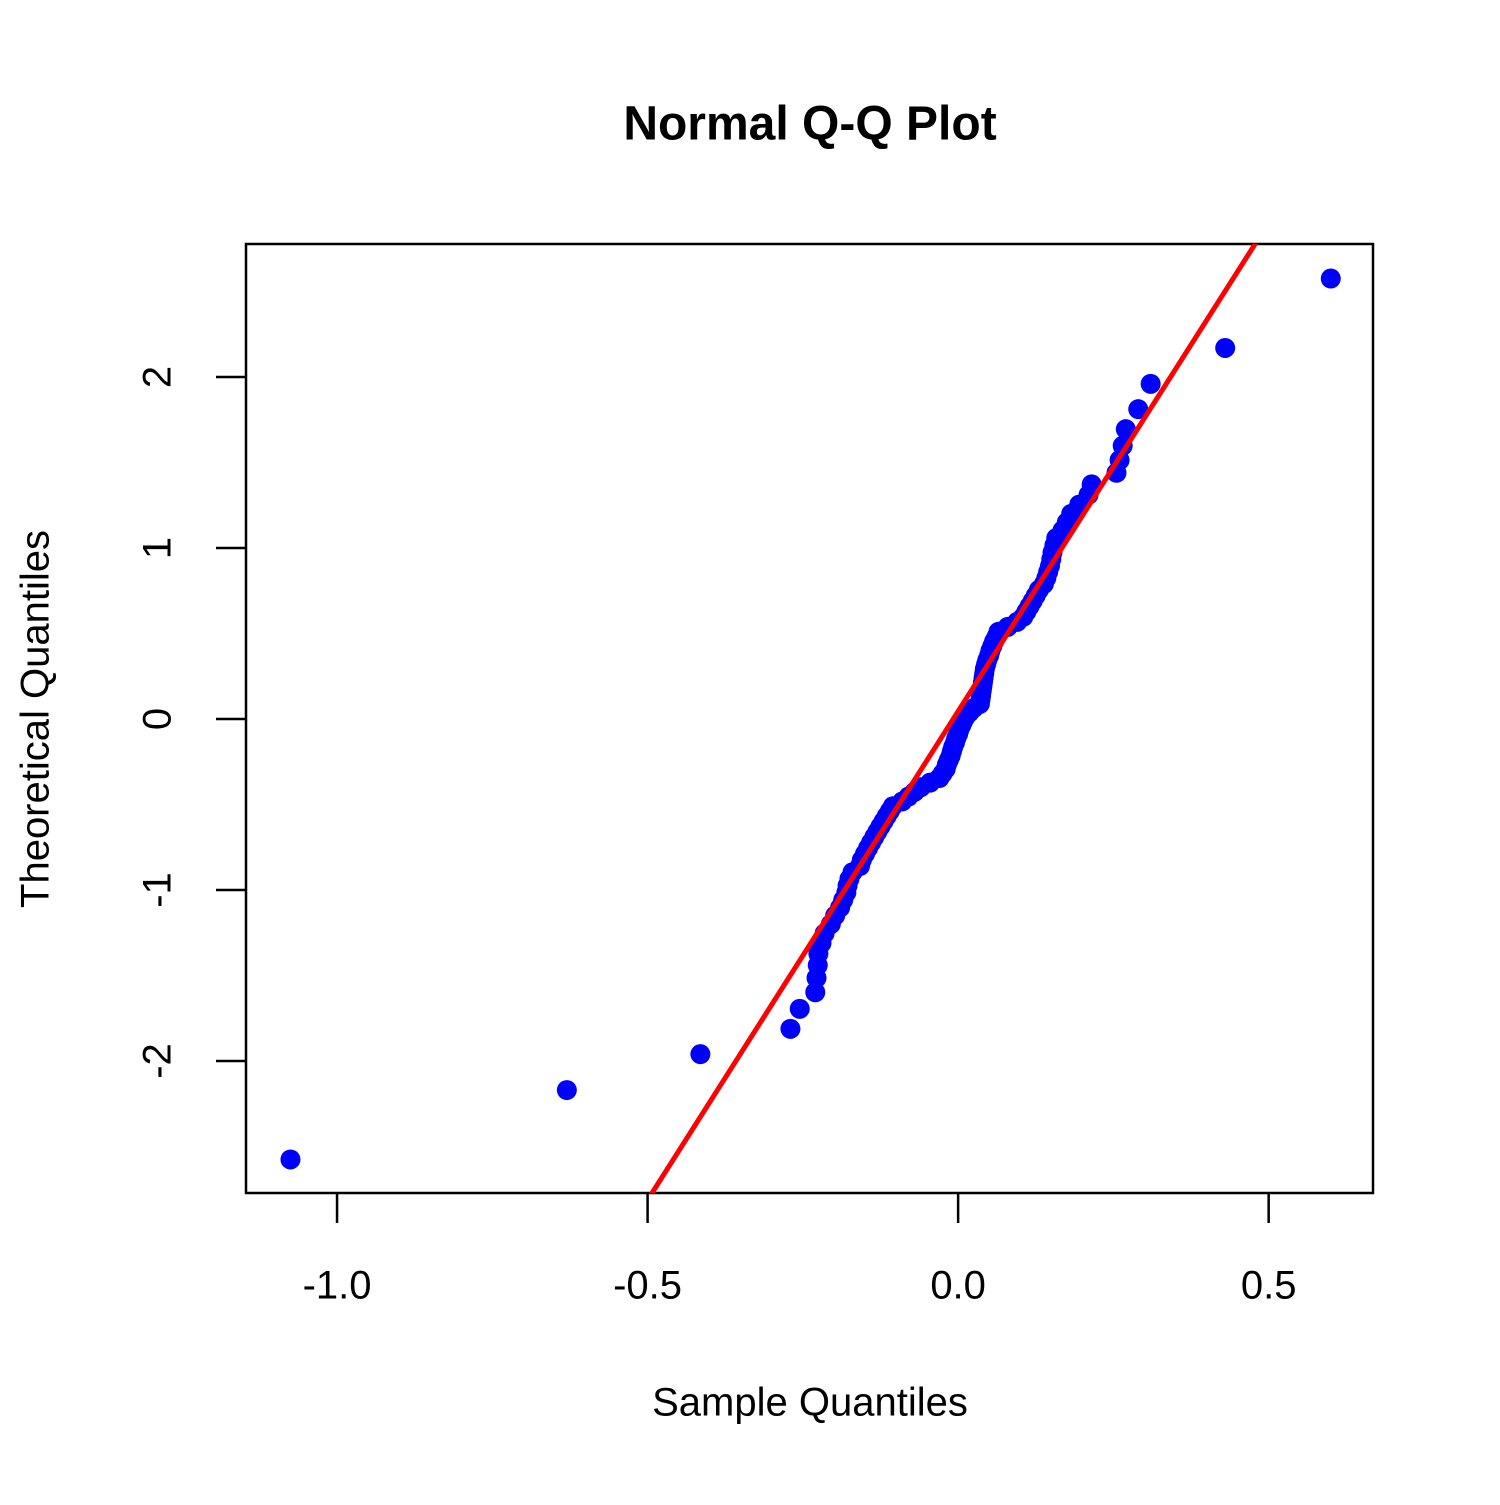  I want to click on x-tick-label: -0.5, so click(647, 1286).